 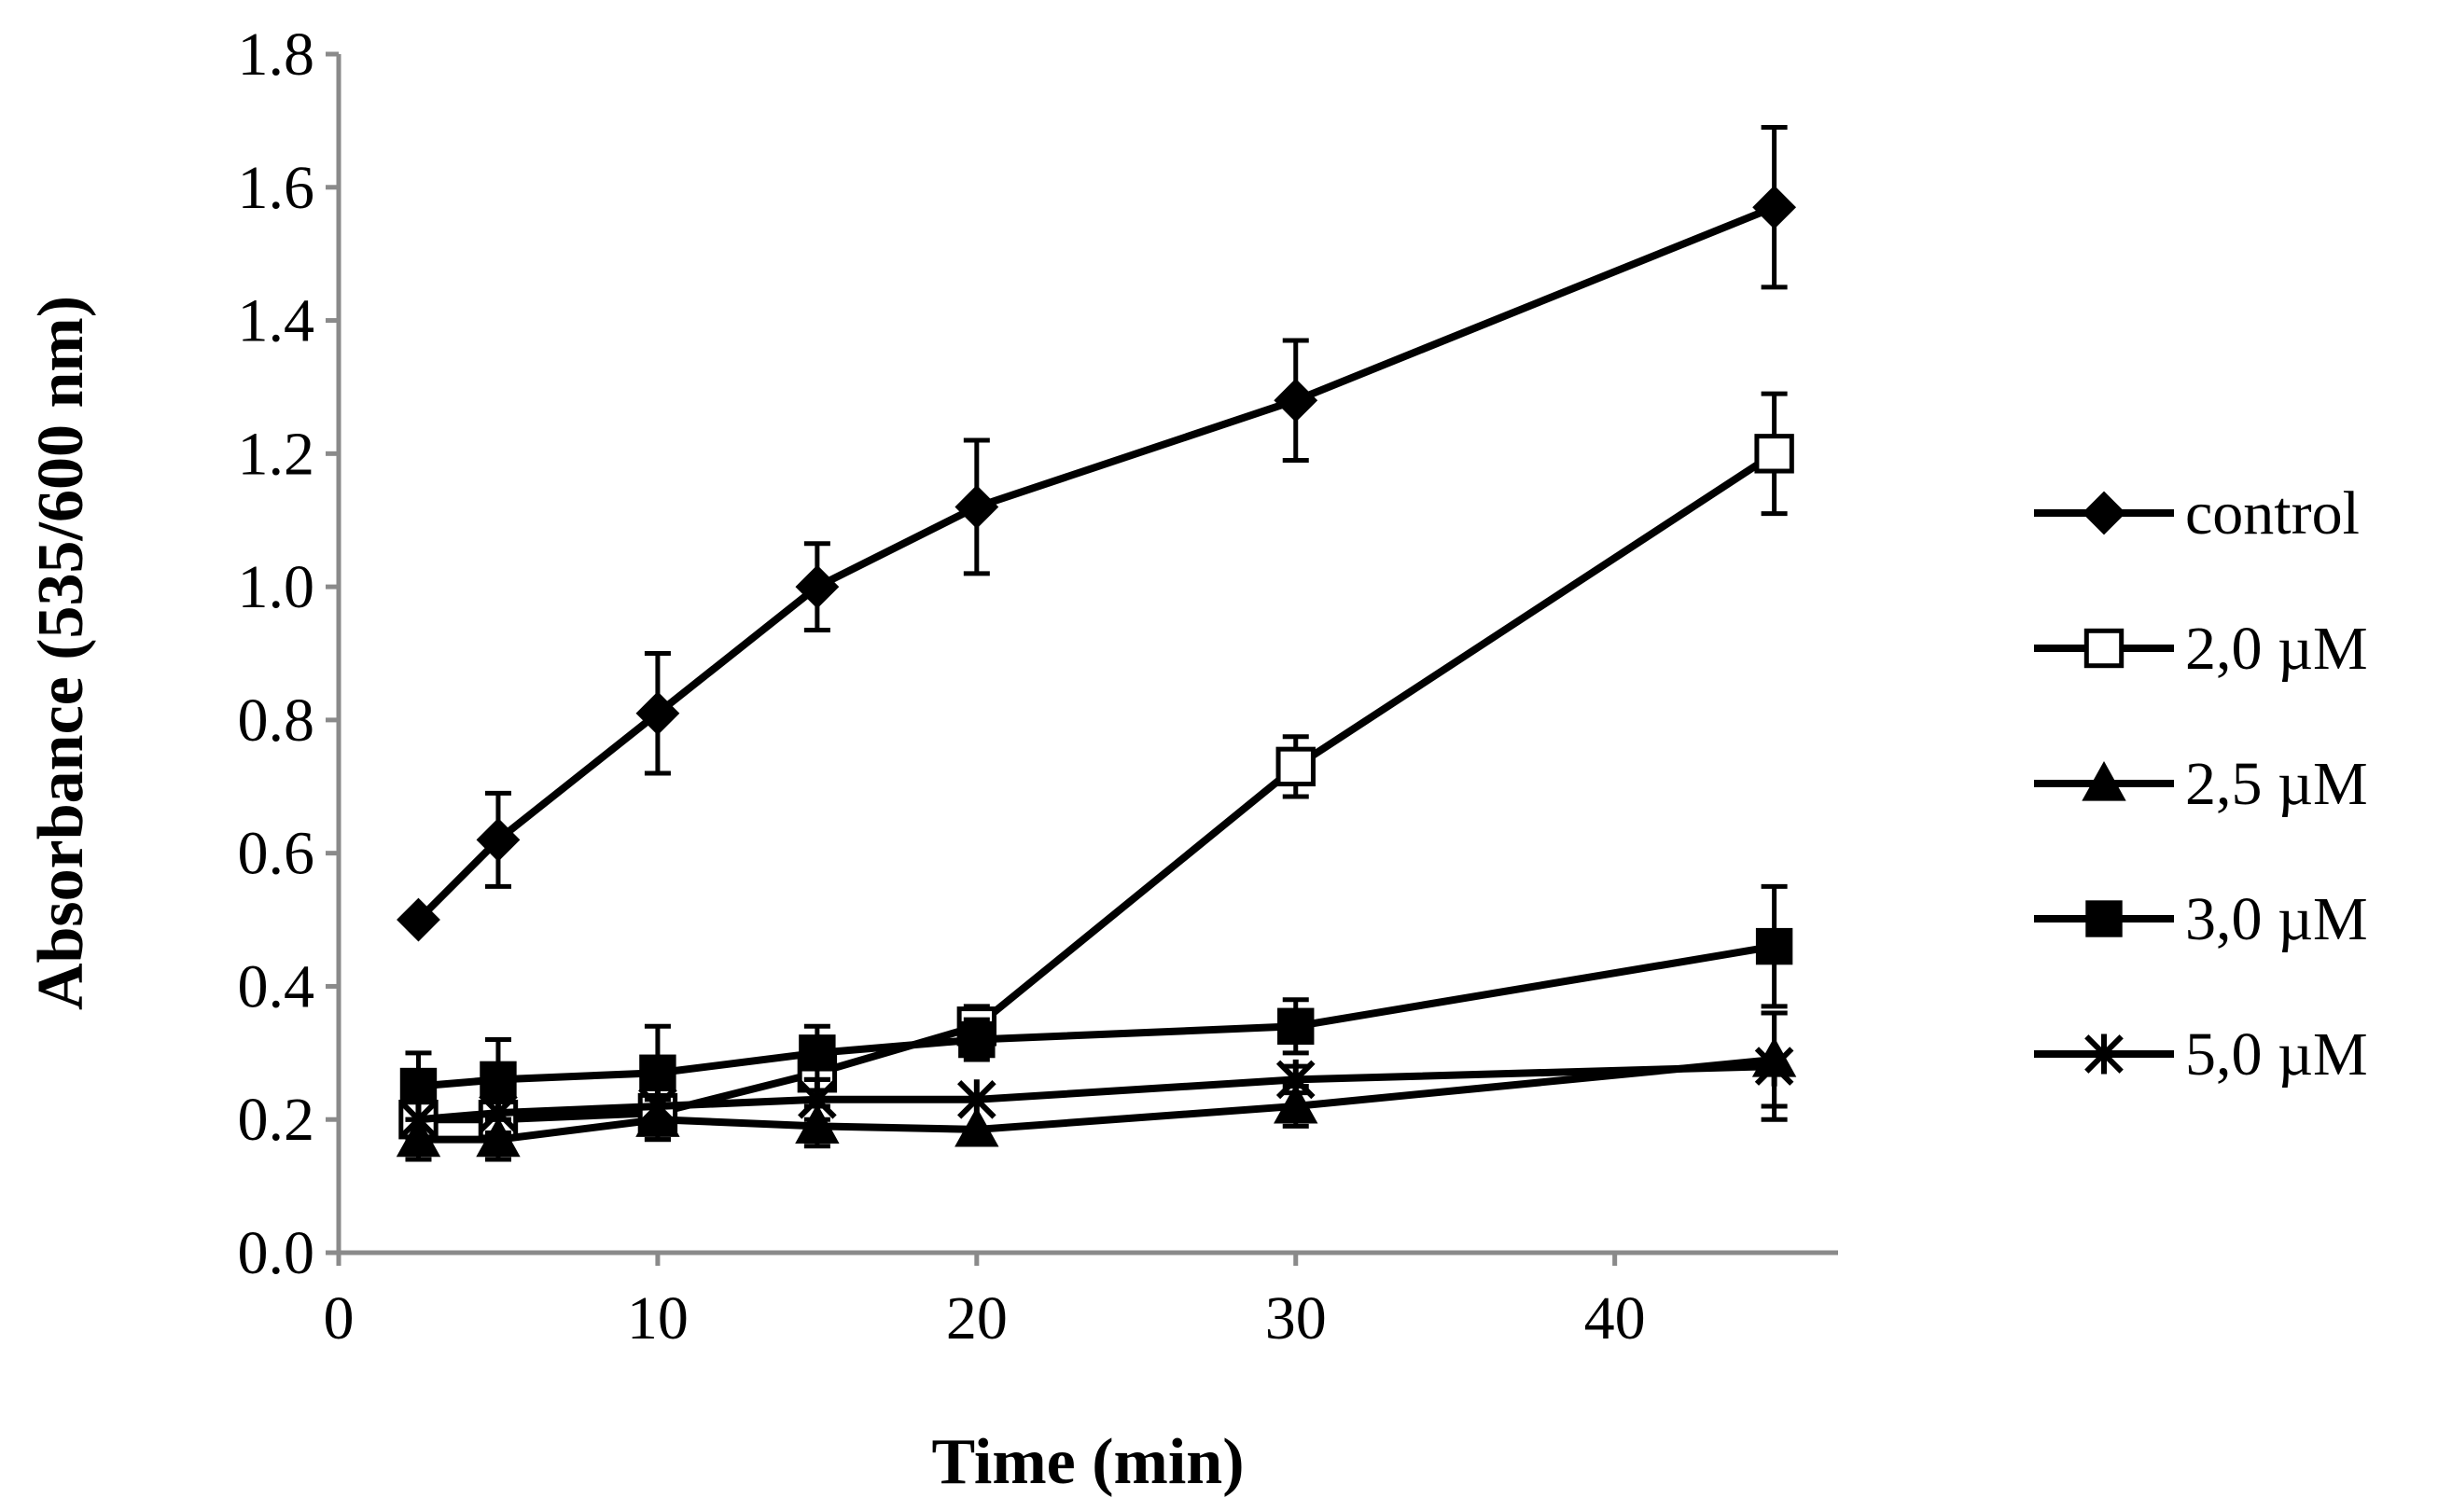 I want to click on y-axis-title: Absorbance (535/600 nm), so click(x=61, y=653).